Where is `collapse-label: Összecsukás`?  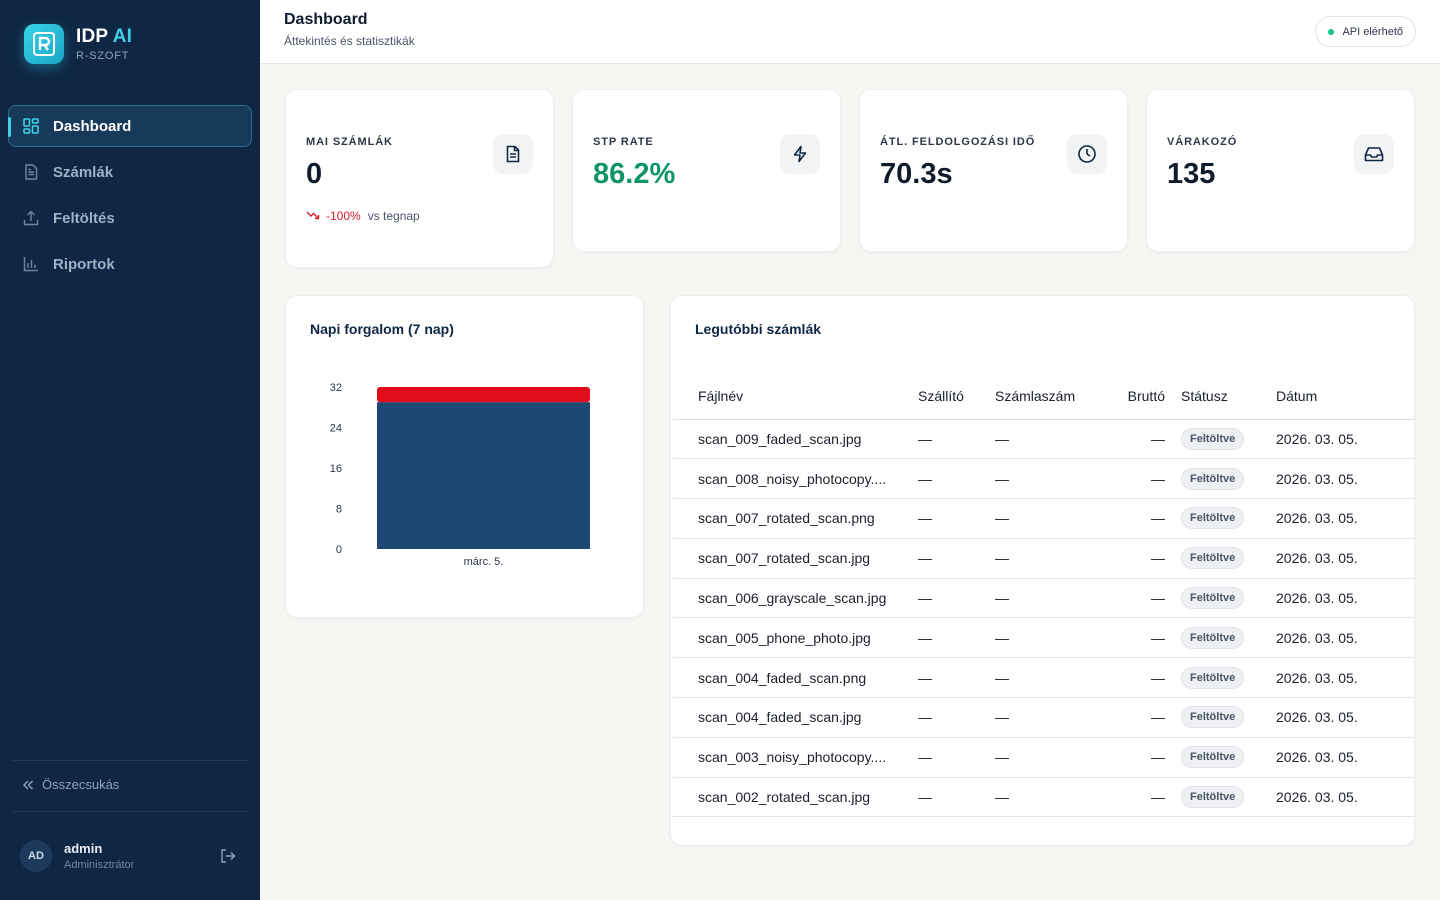 collapse-label: Összecsukás is located at coordinates (81, 784).